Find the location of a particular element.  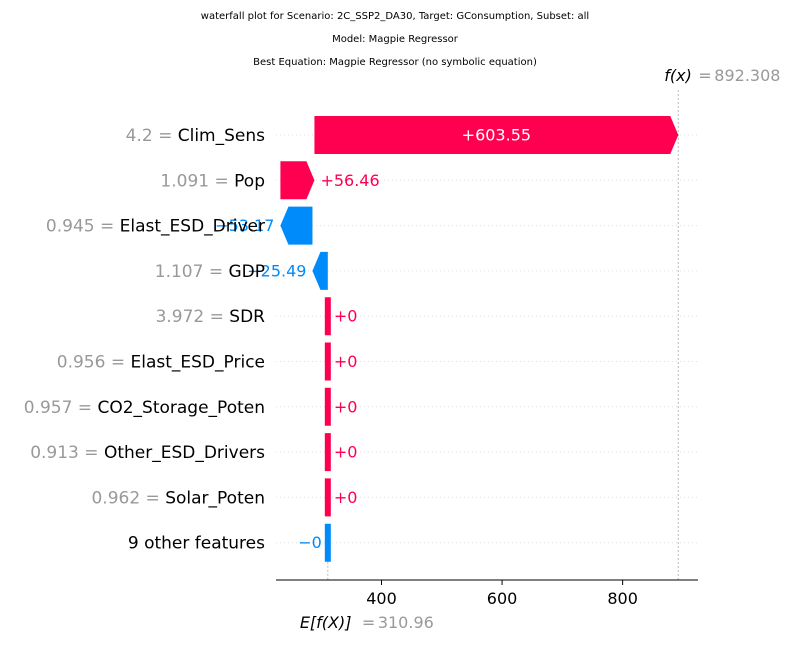

bar-gdp is located at coordinates (320, 270).